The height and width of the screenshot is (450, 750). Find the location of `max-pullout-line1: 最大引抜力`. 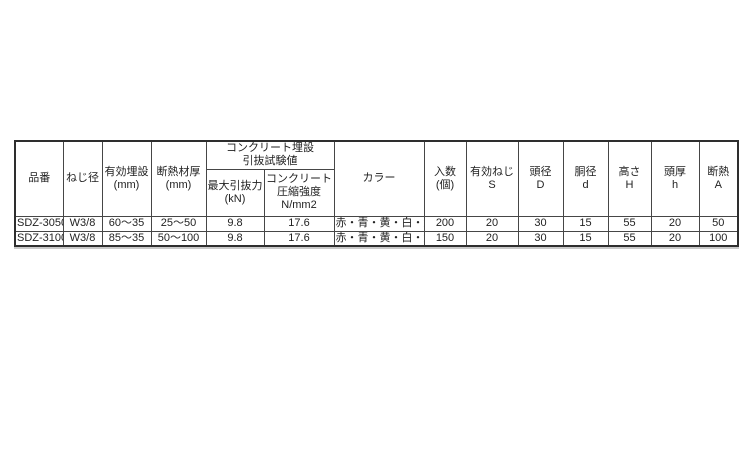

max-pullout-line1: 最大引抜力 is located at coordinates (235, 185).